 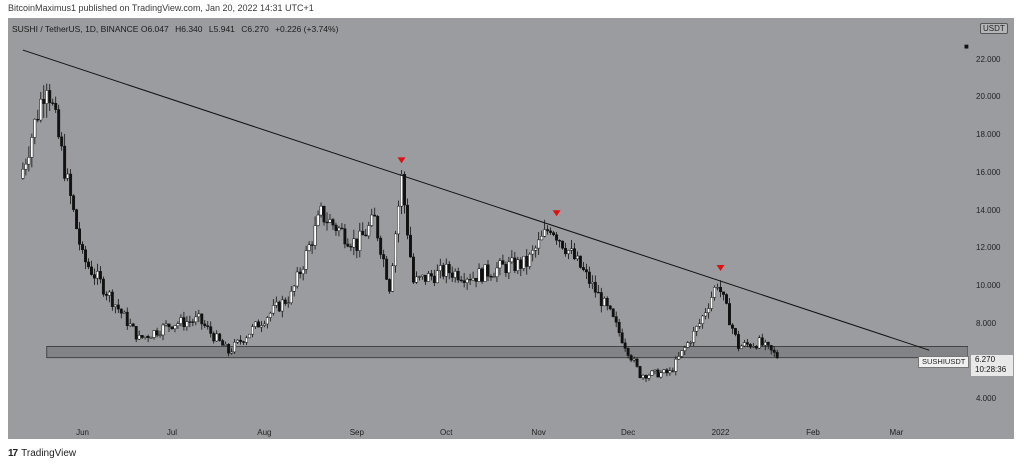 What do you see at coordinates (720, 268) in the screenshot?
I see `resistance-marker-icon` at bounding box center [720, 268].